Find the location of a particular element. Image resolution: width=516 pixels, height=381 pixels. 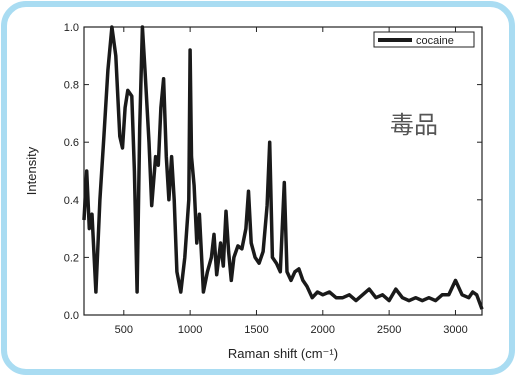

x-tick-label: 1500 is located at coordinates (256, 330).